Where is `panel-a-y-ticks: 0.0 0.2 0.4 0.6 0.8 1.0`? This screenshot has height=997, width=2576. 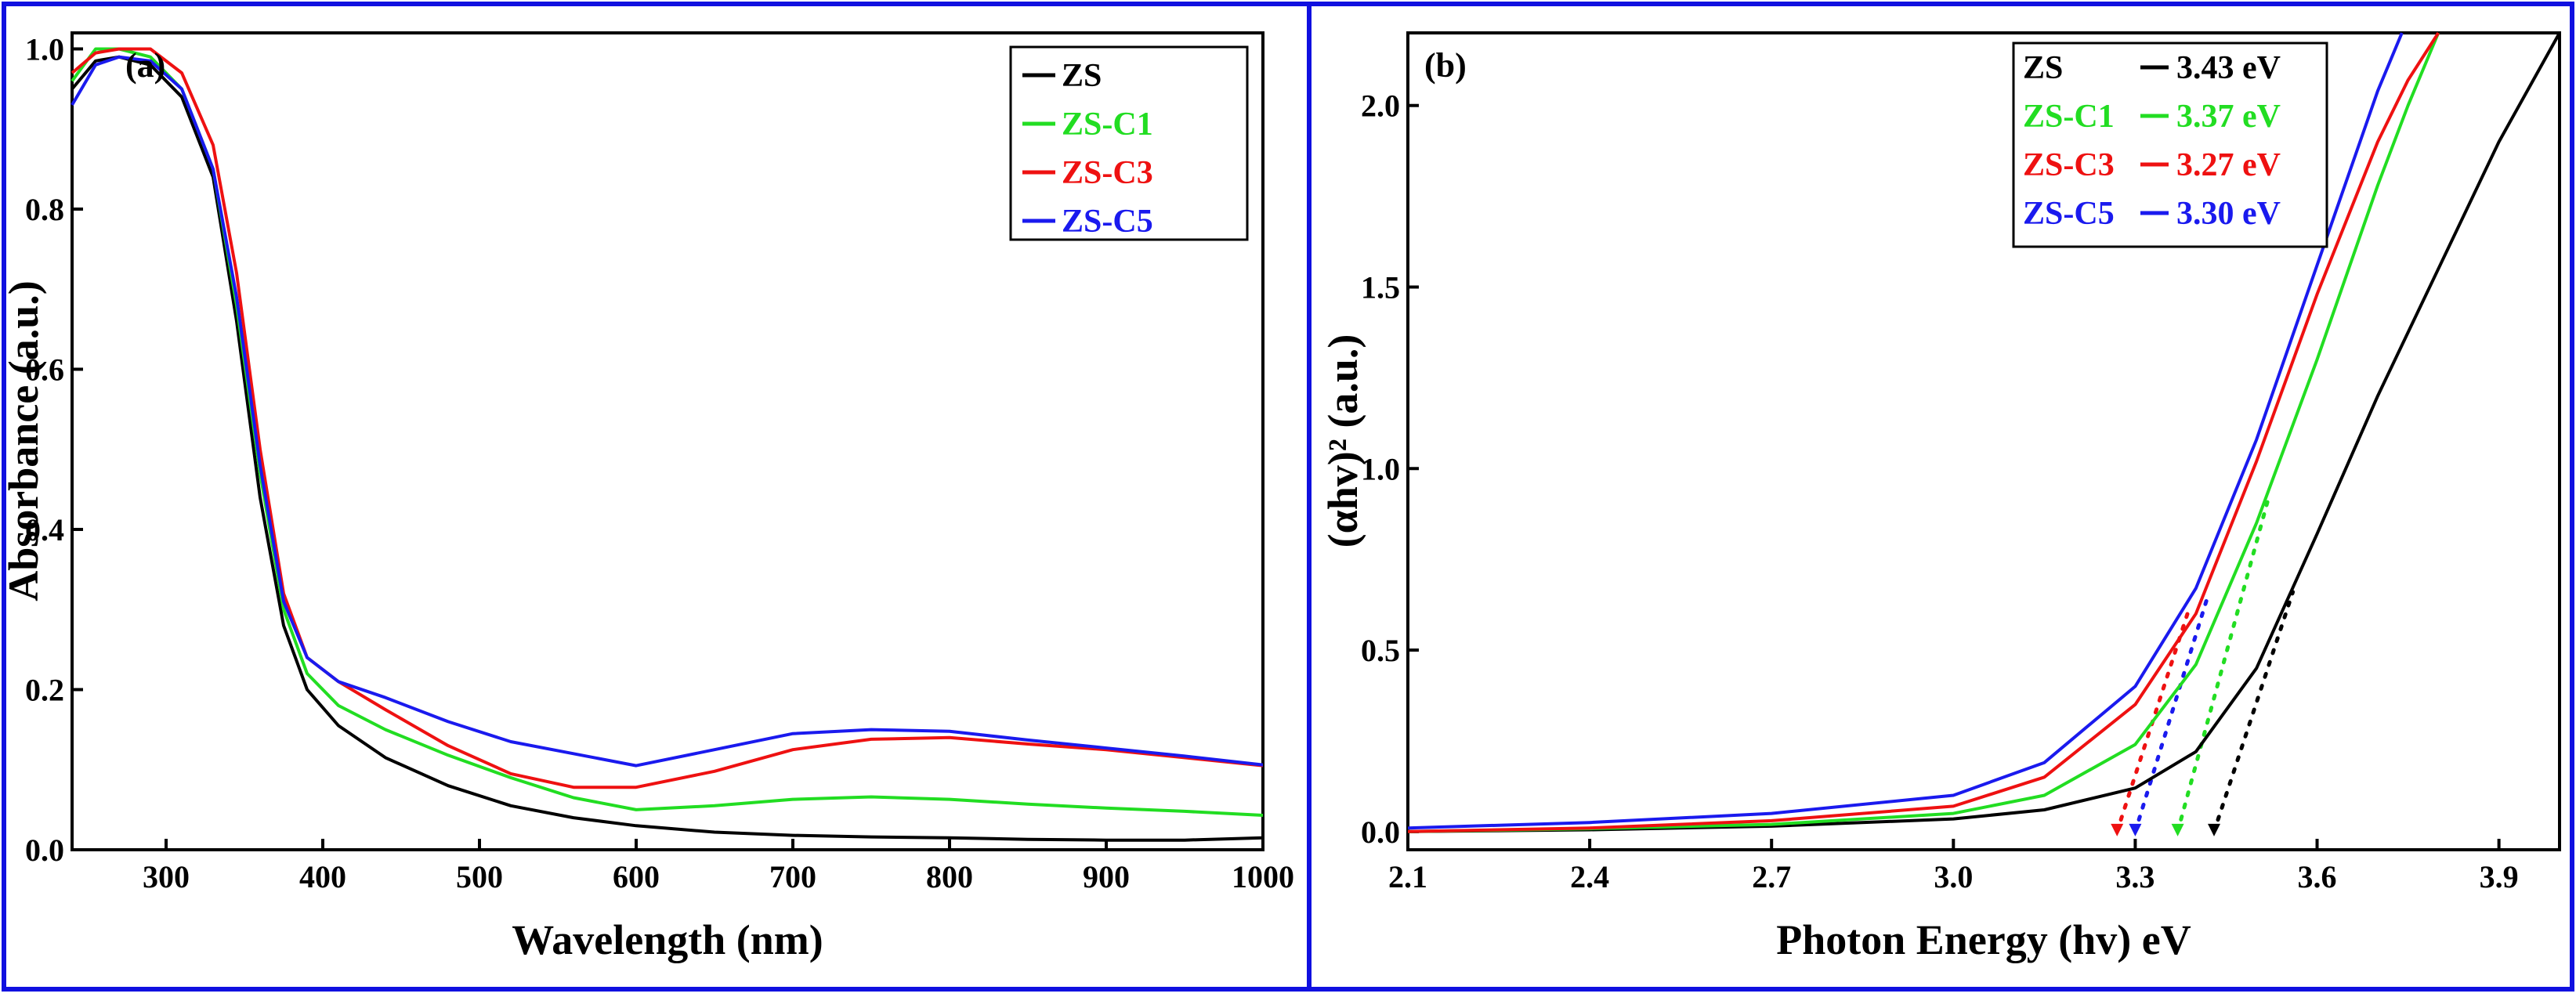
panel-a-y-ticks: 0.0 0.2 0.4 0.6 0.8 1.0 is located at coordinates (54, 449).